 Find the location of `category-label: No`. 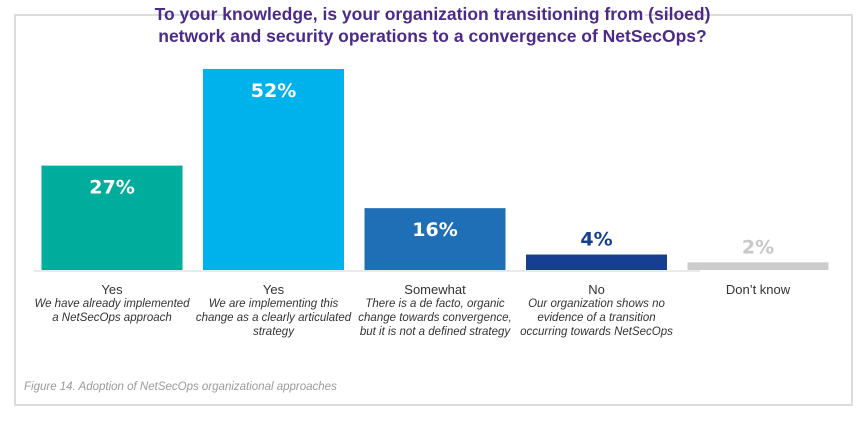

category-label: No is located at coordinates (596, 289).